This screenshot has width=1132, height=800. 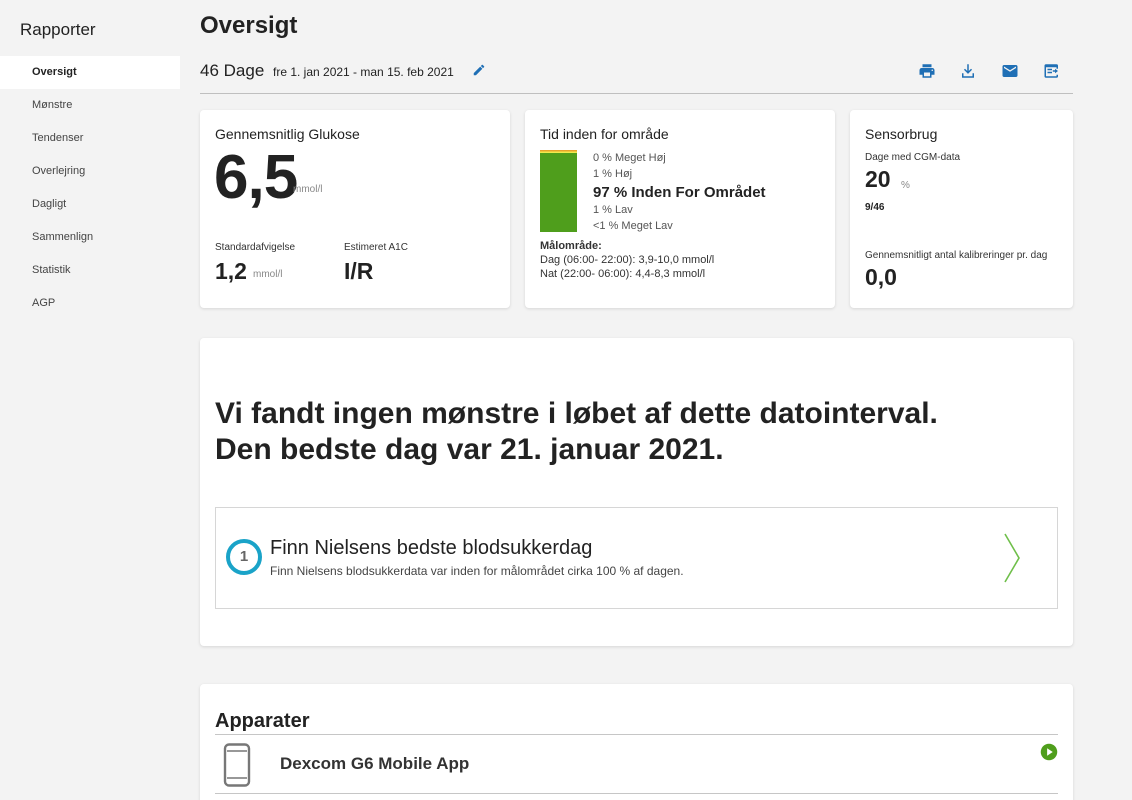 What do you see at coordinates (479, 70) in the screenshot?
I see `edit-icon` at bounding box center [479, 70].